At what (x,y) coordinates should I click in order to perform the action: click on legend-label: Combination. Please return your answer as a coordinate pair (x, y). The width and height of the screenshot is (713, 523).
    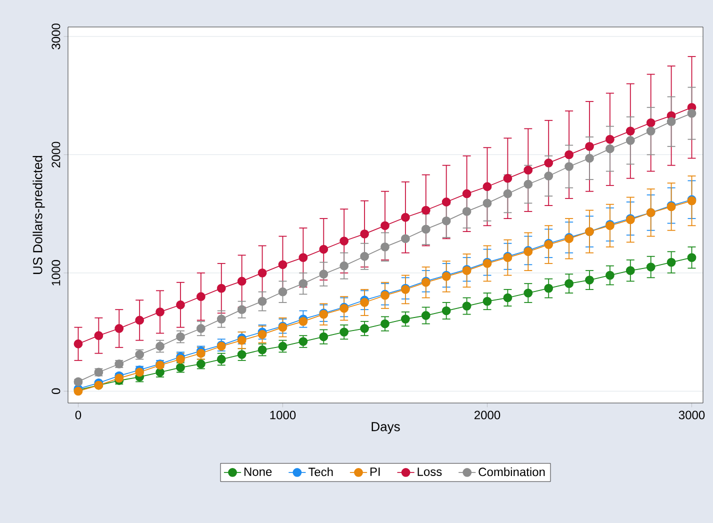
    Looking at the image, I should click on (511, 471).